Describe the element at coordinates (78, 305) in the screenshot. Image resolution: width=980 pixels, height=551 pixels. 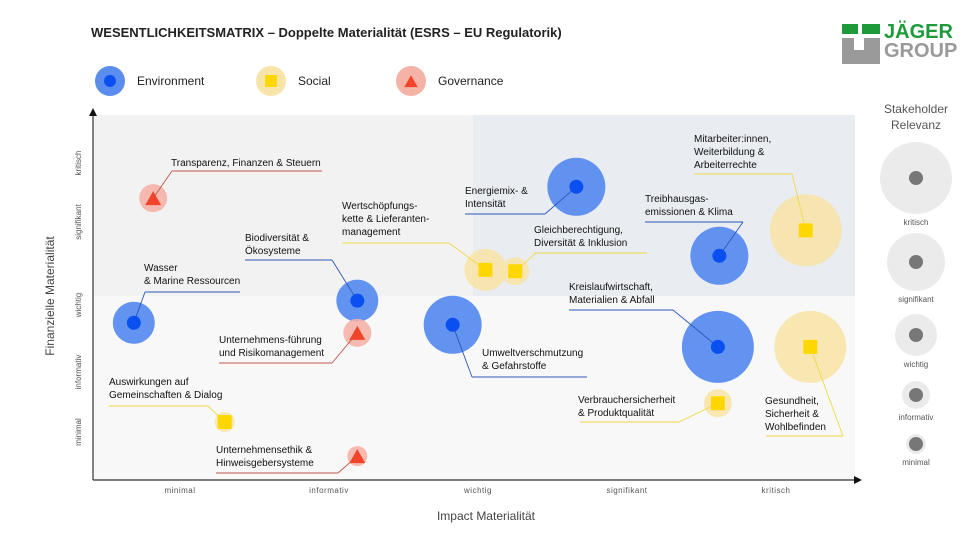
I see `y-tick-label: wichtig` at that location.